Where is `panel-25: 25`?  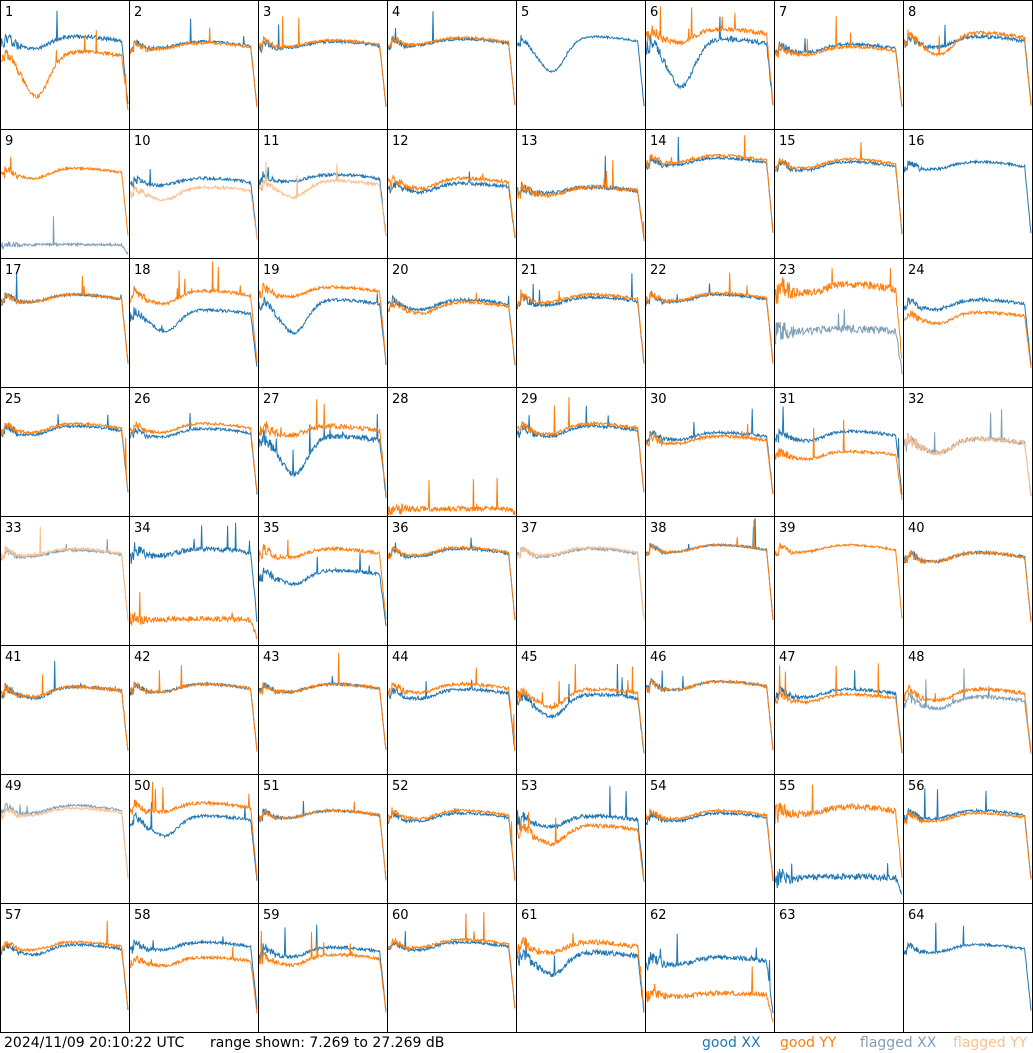 panel-25: 25 is located at coordinates (65, 452).